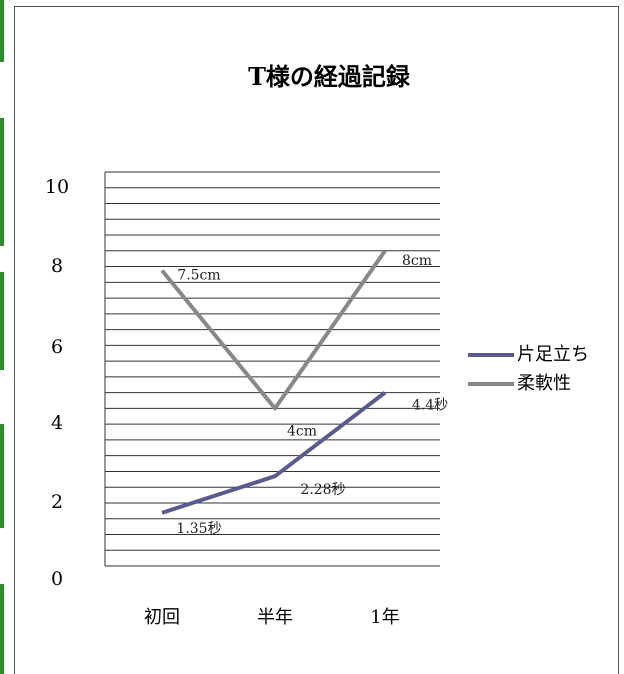  Describe the element at coordinates (322, 490) in the screenshot. I see `data-label: 2.28秒` at that location.